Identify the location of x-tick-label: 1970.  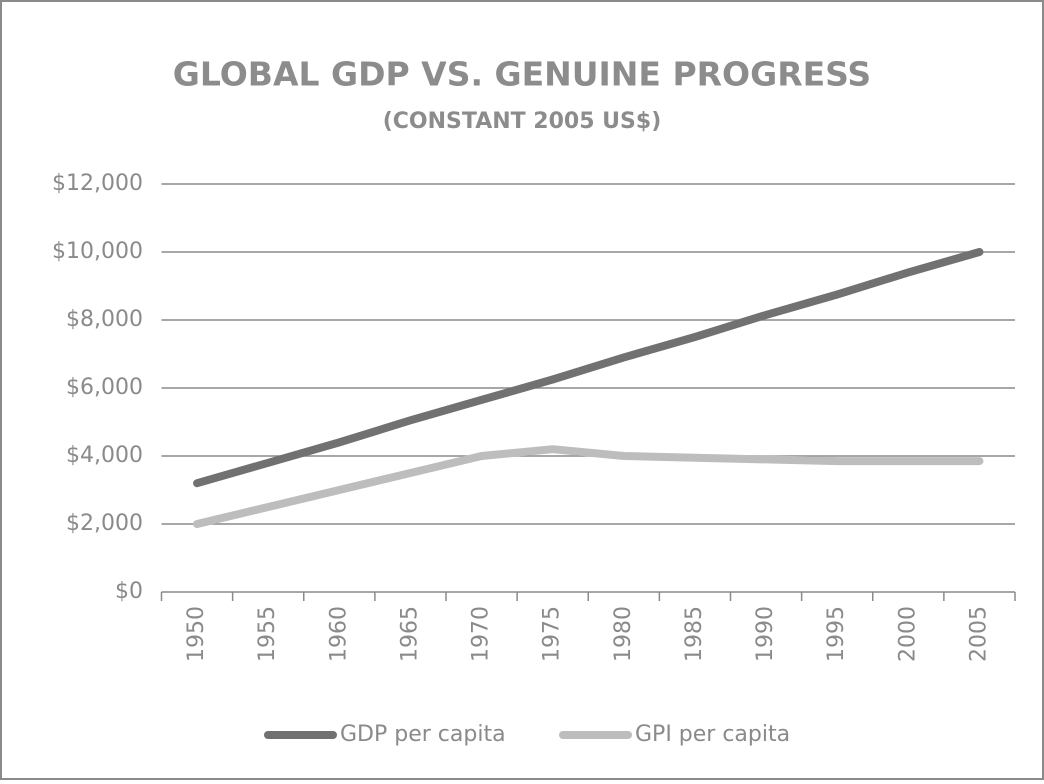
(481, 634).